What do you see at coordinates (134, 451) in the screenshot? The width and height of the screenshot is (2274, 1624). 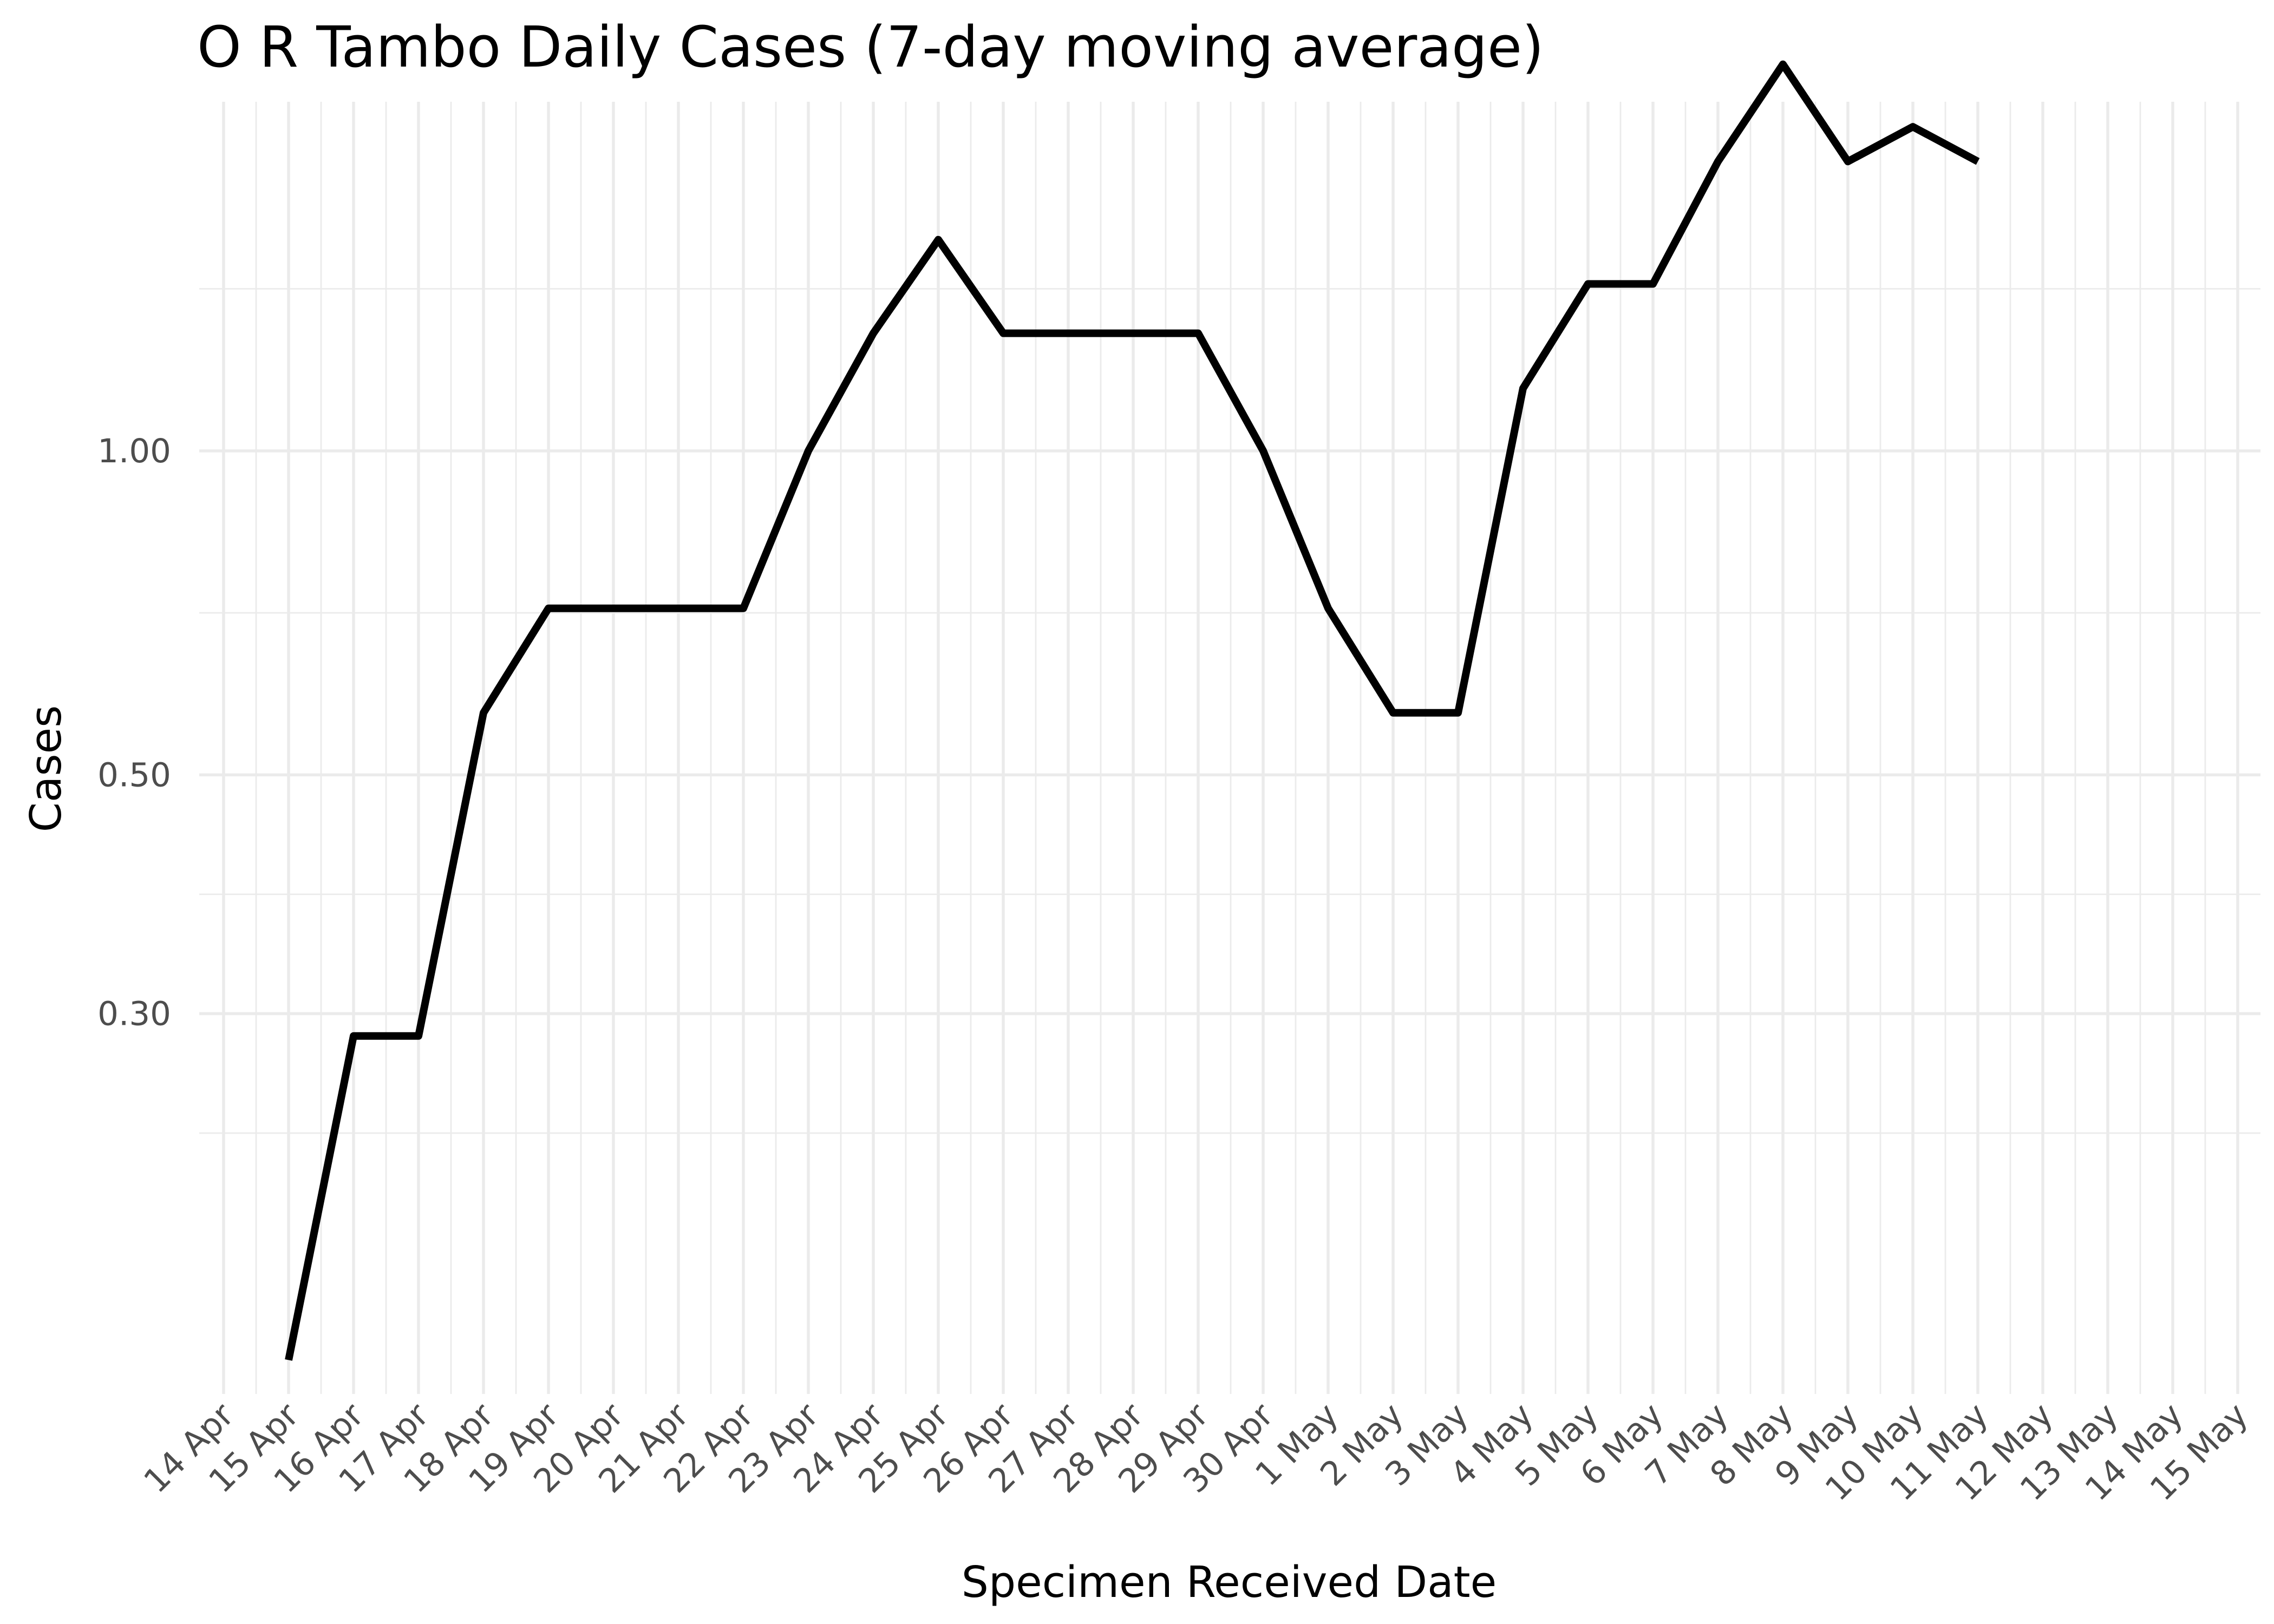 I see `y-tick-label: 1.00` at bounding box center [134, 451].